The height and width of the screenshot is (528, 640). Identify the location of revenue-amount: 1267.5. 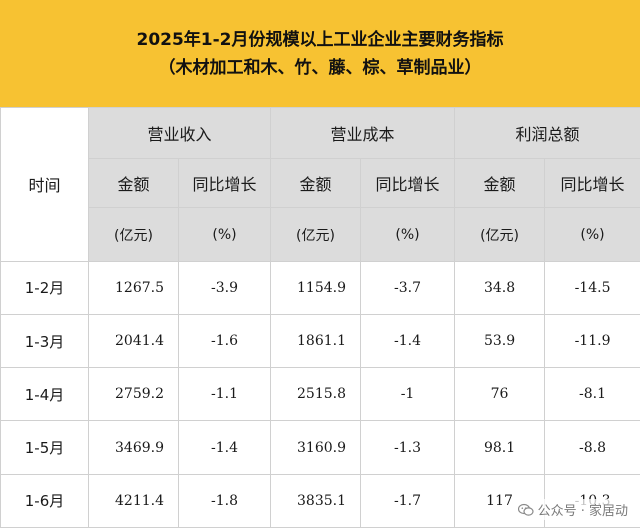
(133, 287).